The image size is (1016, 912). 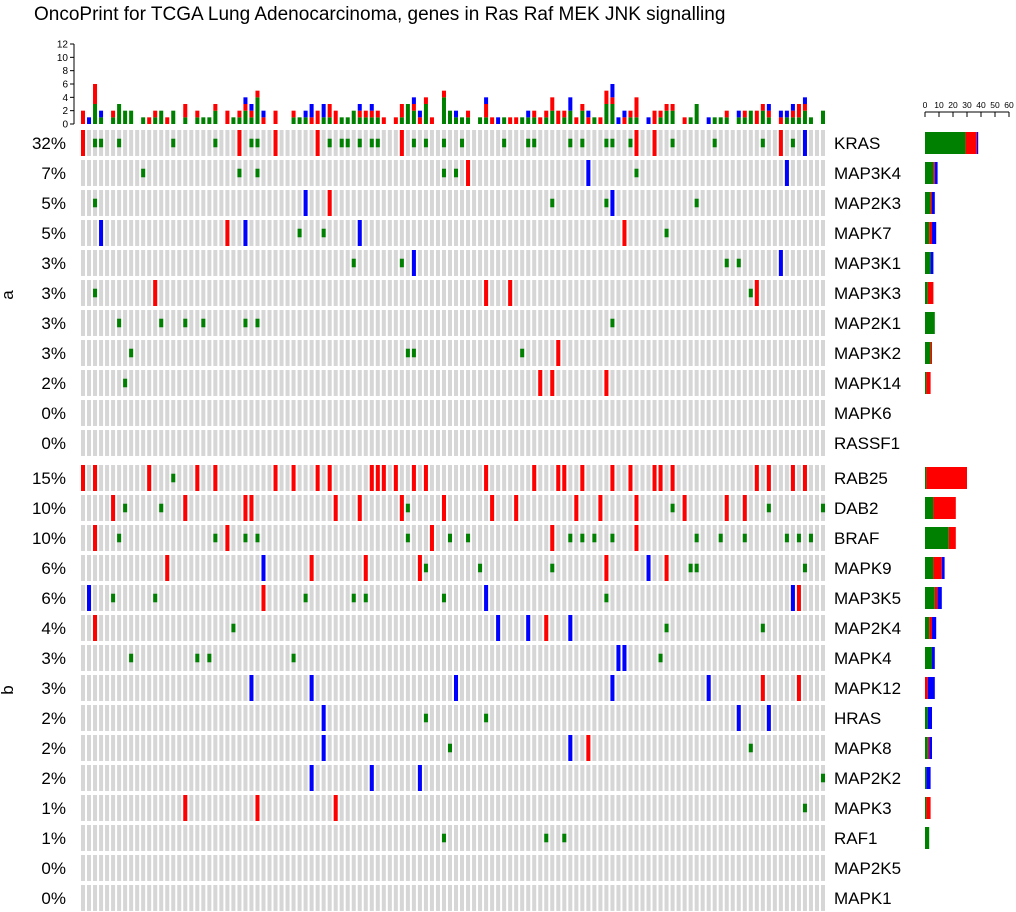 What do you see at coordinates (929, 173) in the screenshot?
I see `right-bar-mut` at bounding box center [929, 173].